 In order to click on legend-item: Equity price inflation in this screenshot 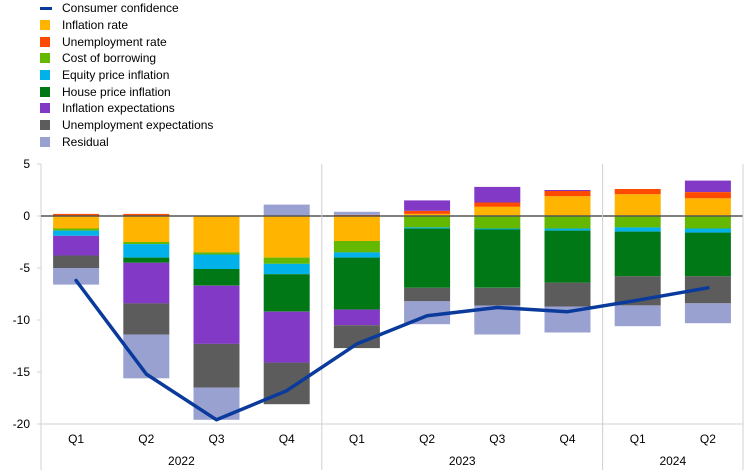, I will do `click(126, 75)`.